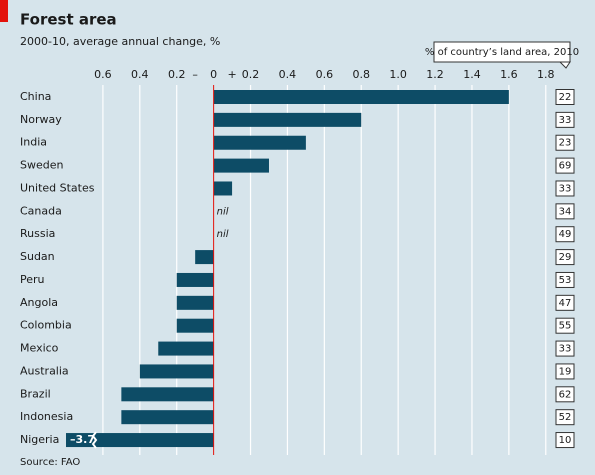  What do you see at coordinates (37, 256) in the screenshot?
I see `category-label: Sudan` at bounding box center [37, 256].